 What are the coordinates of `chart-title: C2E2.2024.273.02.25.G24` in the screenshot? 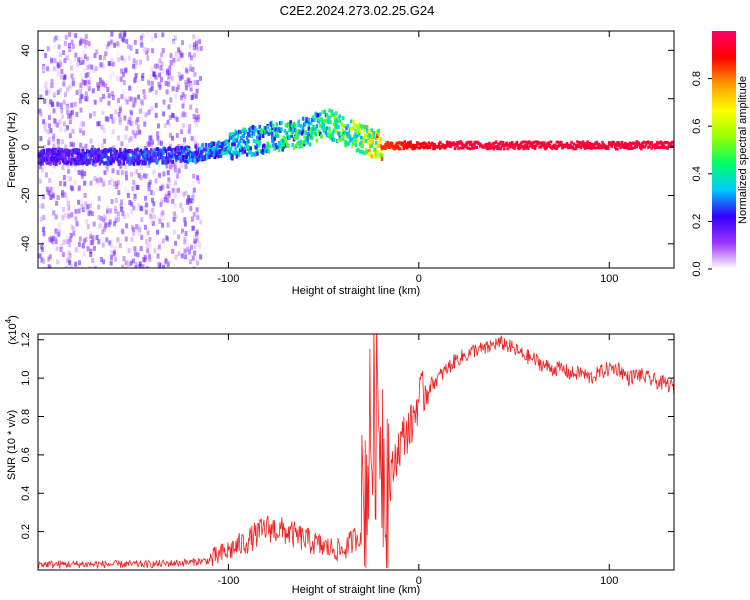 It's located at (357, 10).